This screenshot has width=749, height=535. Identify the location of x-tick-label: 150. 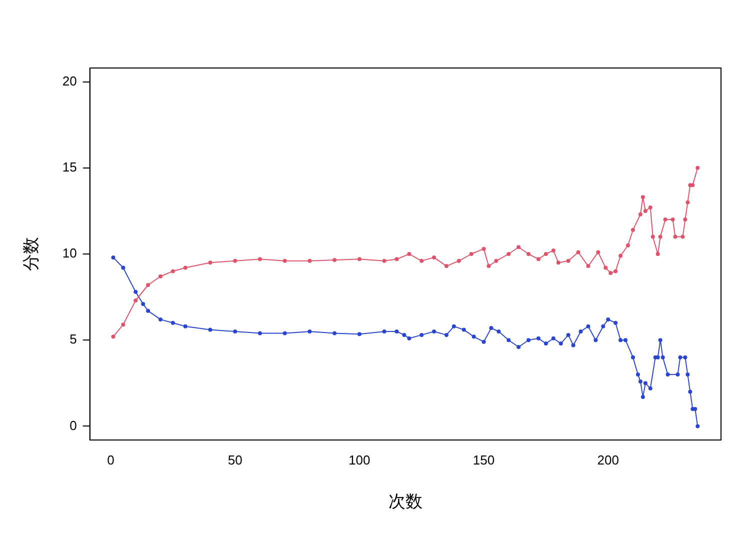
(483, 460).